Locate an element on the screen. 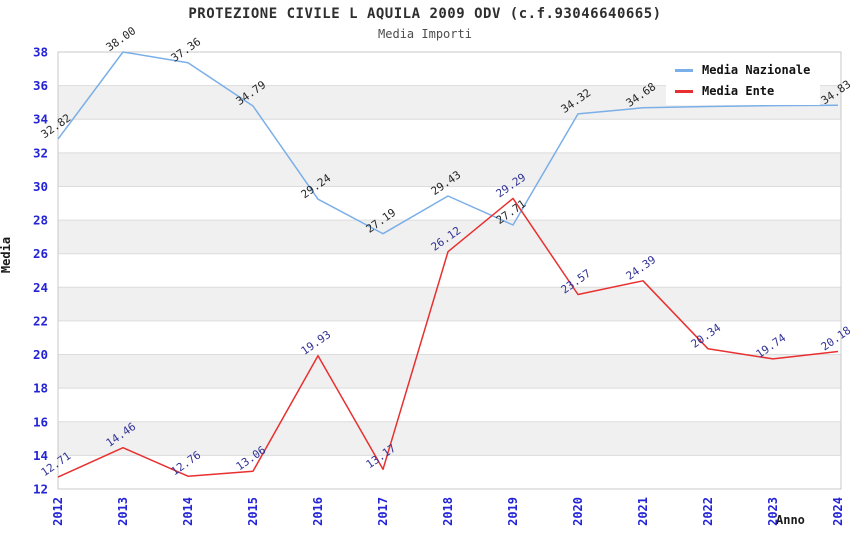  x-tick-label: 2016 is located at coordinates (318, 511).